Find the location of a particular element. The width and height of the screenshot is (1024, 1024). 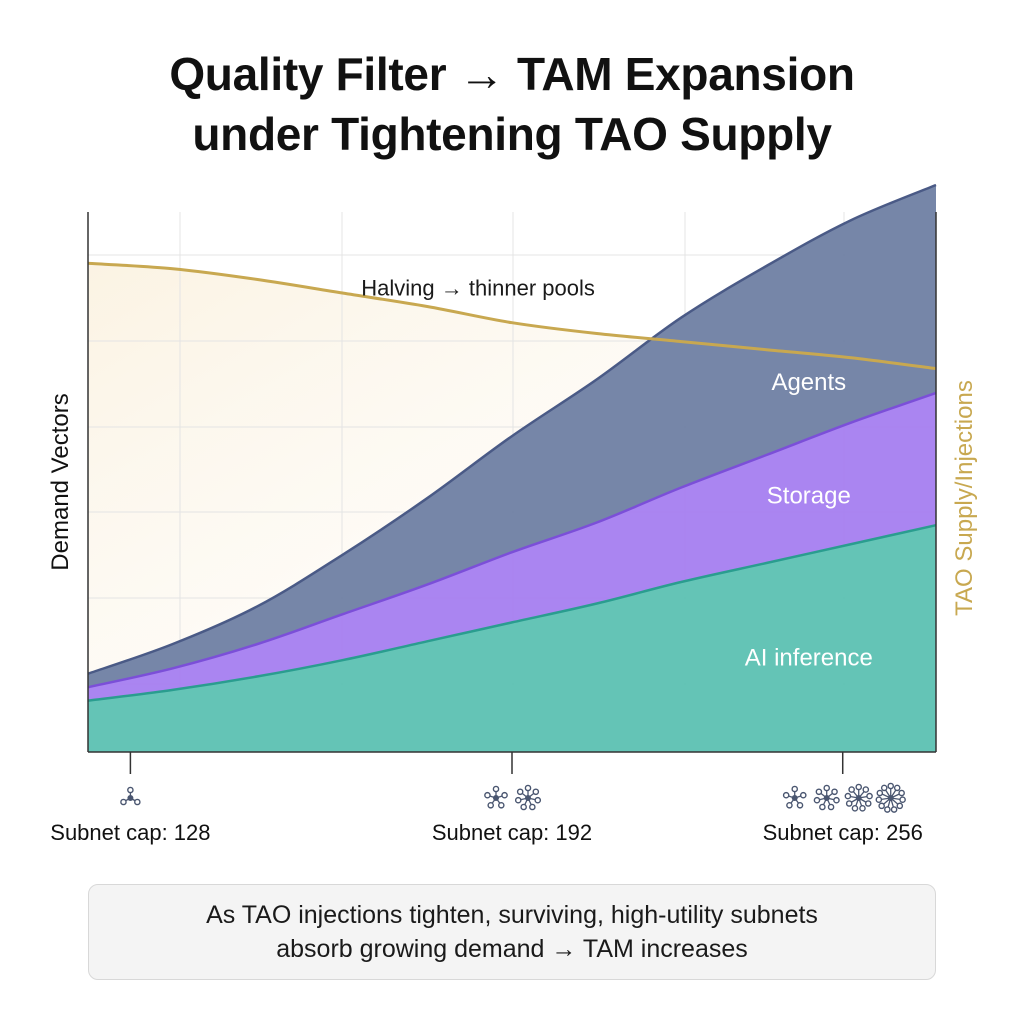

annotation-1: Halving → thinner pools is located at coordinates (478, 288).